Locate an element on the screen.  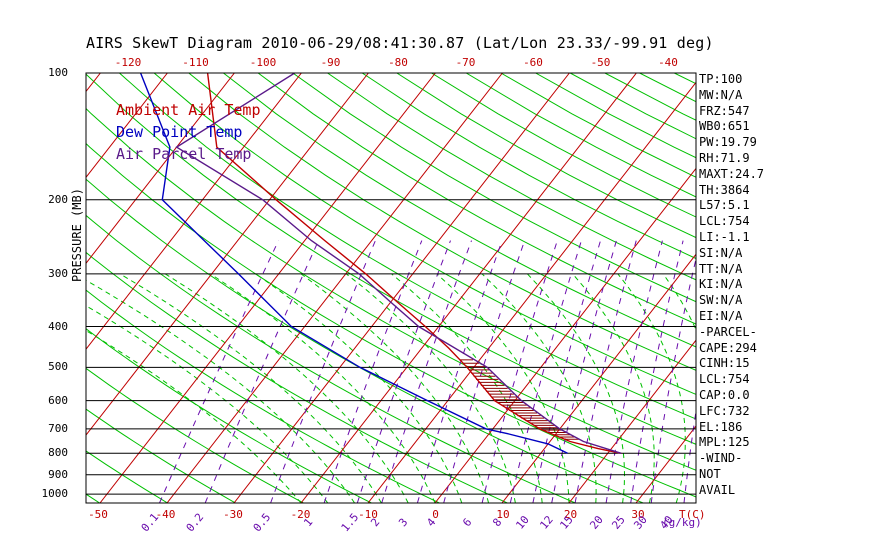
temperature-unit: T(C) is located at coordinates (692, 514).